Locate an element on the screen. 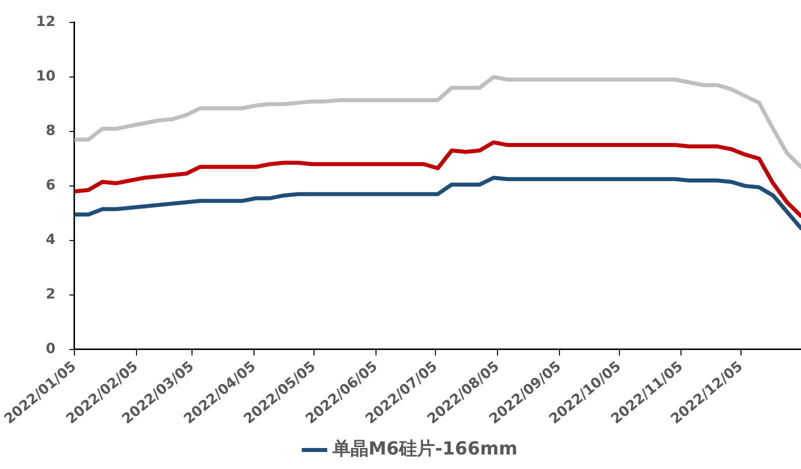 This screenshot has height=469, width=801. y-tick-label: 2 is located at coordinates (51, 294).